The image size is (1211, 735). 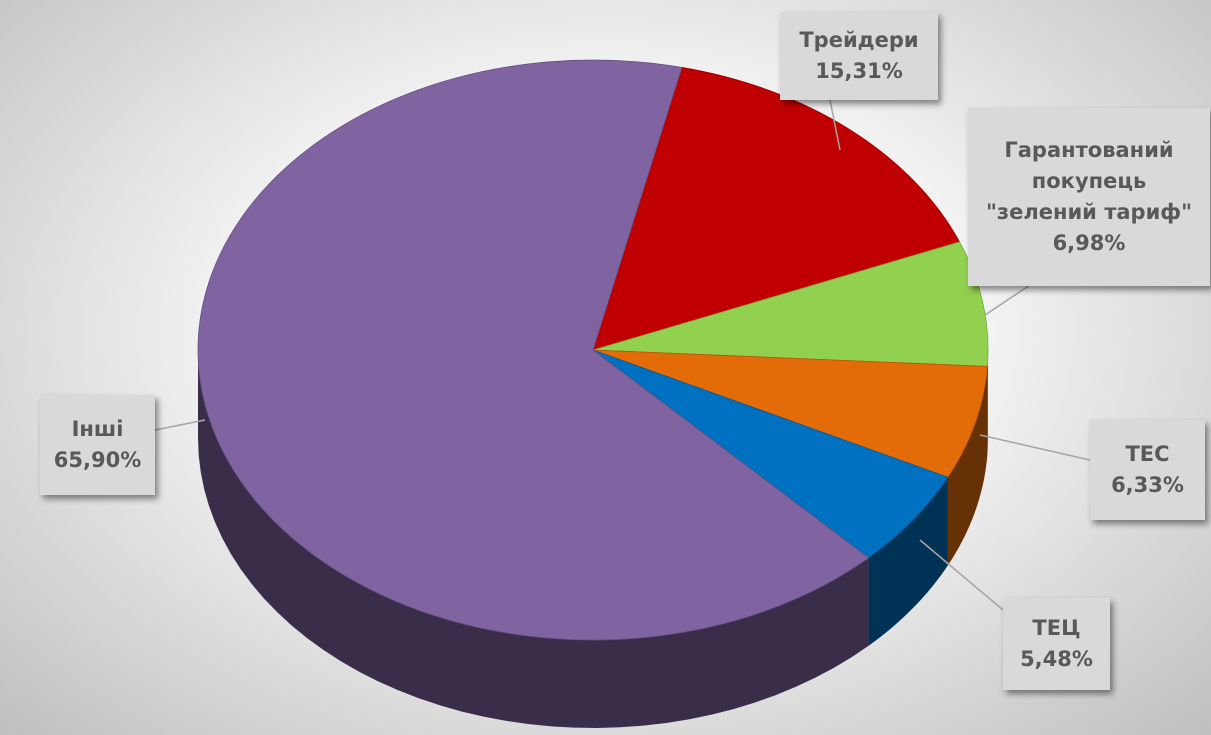 I want to click on data-label: Трейдери 15,31%, so click(x=859, y=56).